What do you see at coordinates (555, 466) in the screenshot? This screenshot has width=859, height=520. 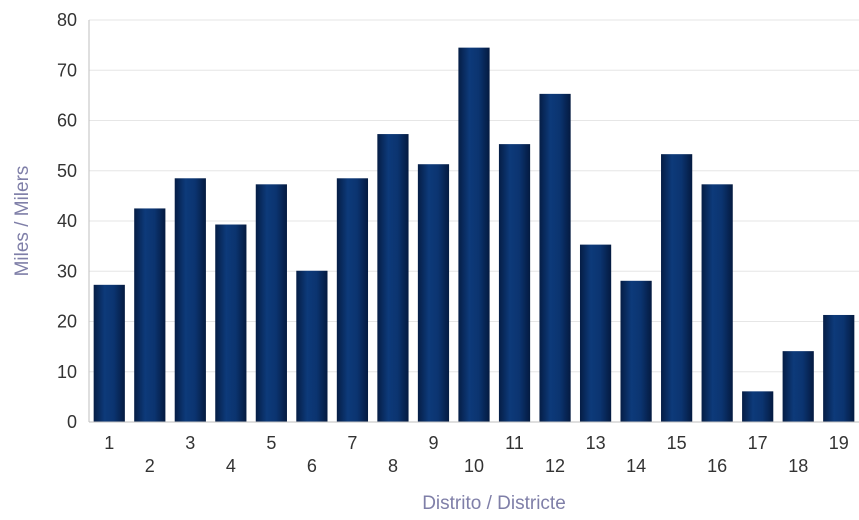 I see `x-tick-label: 12` at bounding box center [555, 466].